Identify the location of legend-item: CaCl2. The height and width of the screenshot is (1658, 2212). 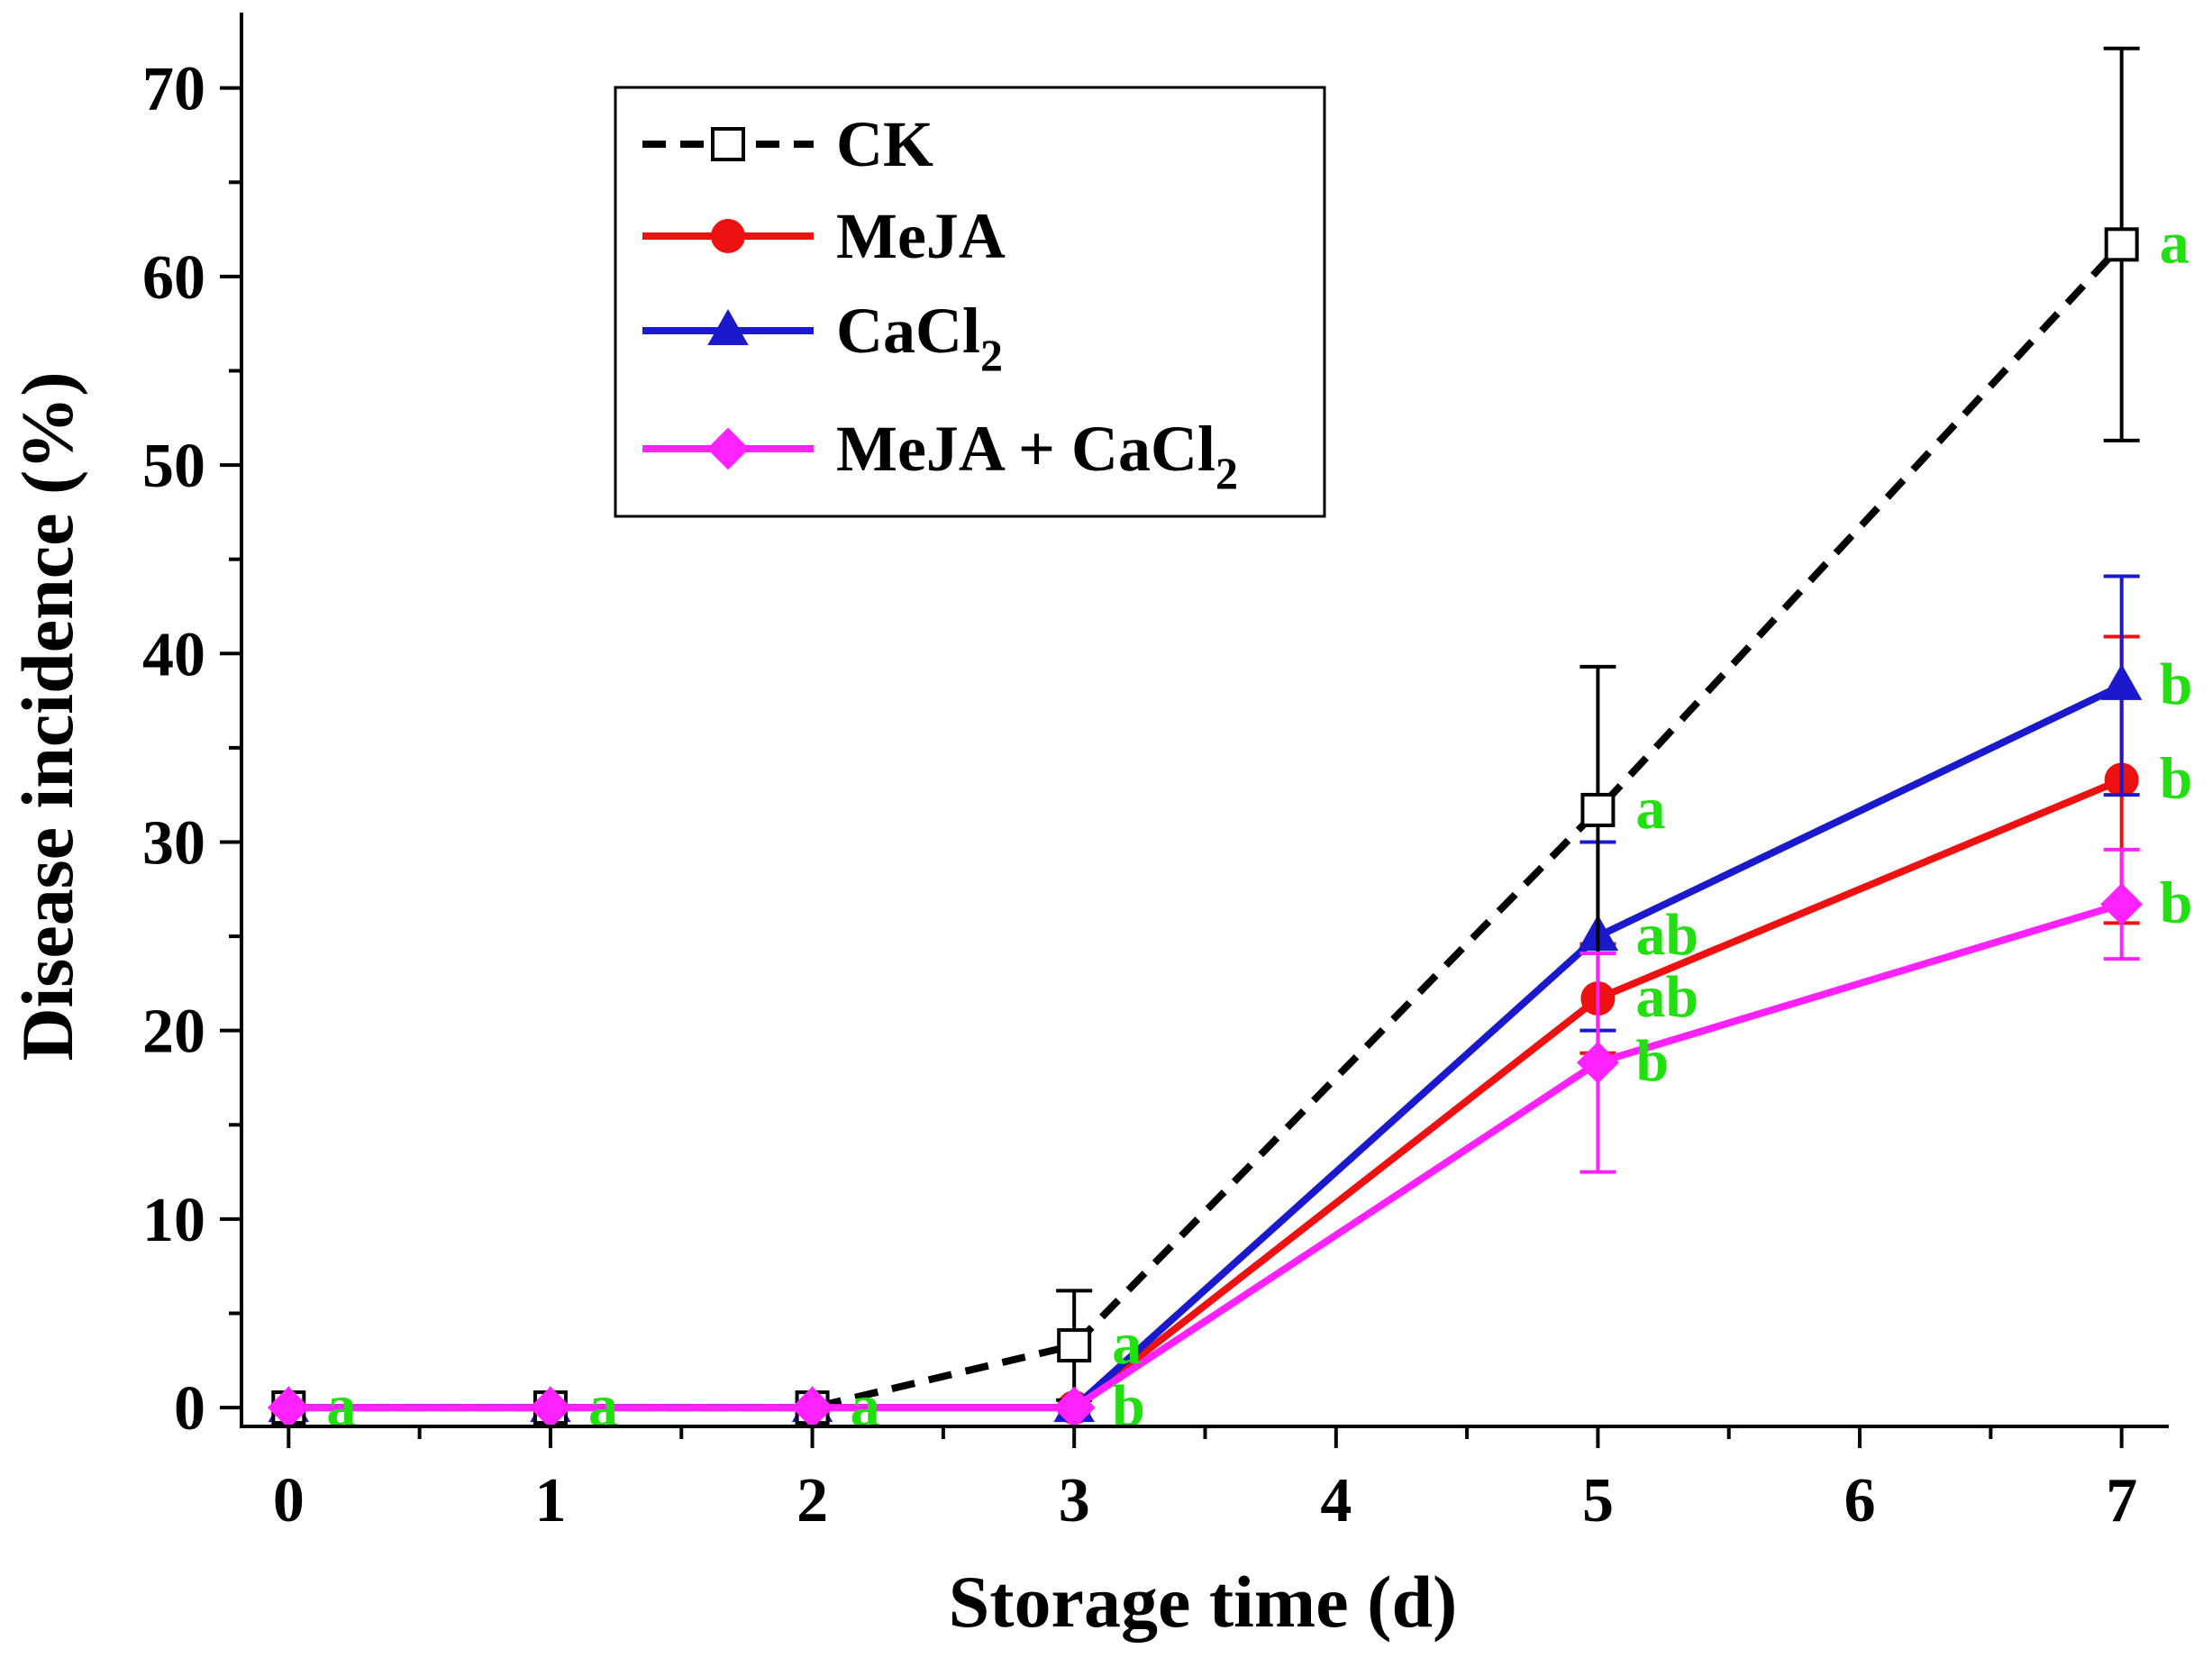
(822, 337).